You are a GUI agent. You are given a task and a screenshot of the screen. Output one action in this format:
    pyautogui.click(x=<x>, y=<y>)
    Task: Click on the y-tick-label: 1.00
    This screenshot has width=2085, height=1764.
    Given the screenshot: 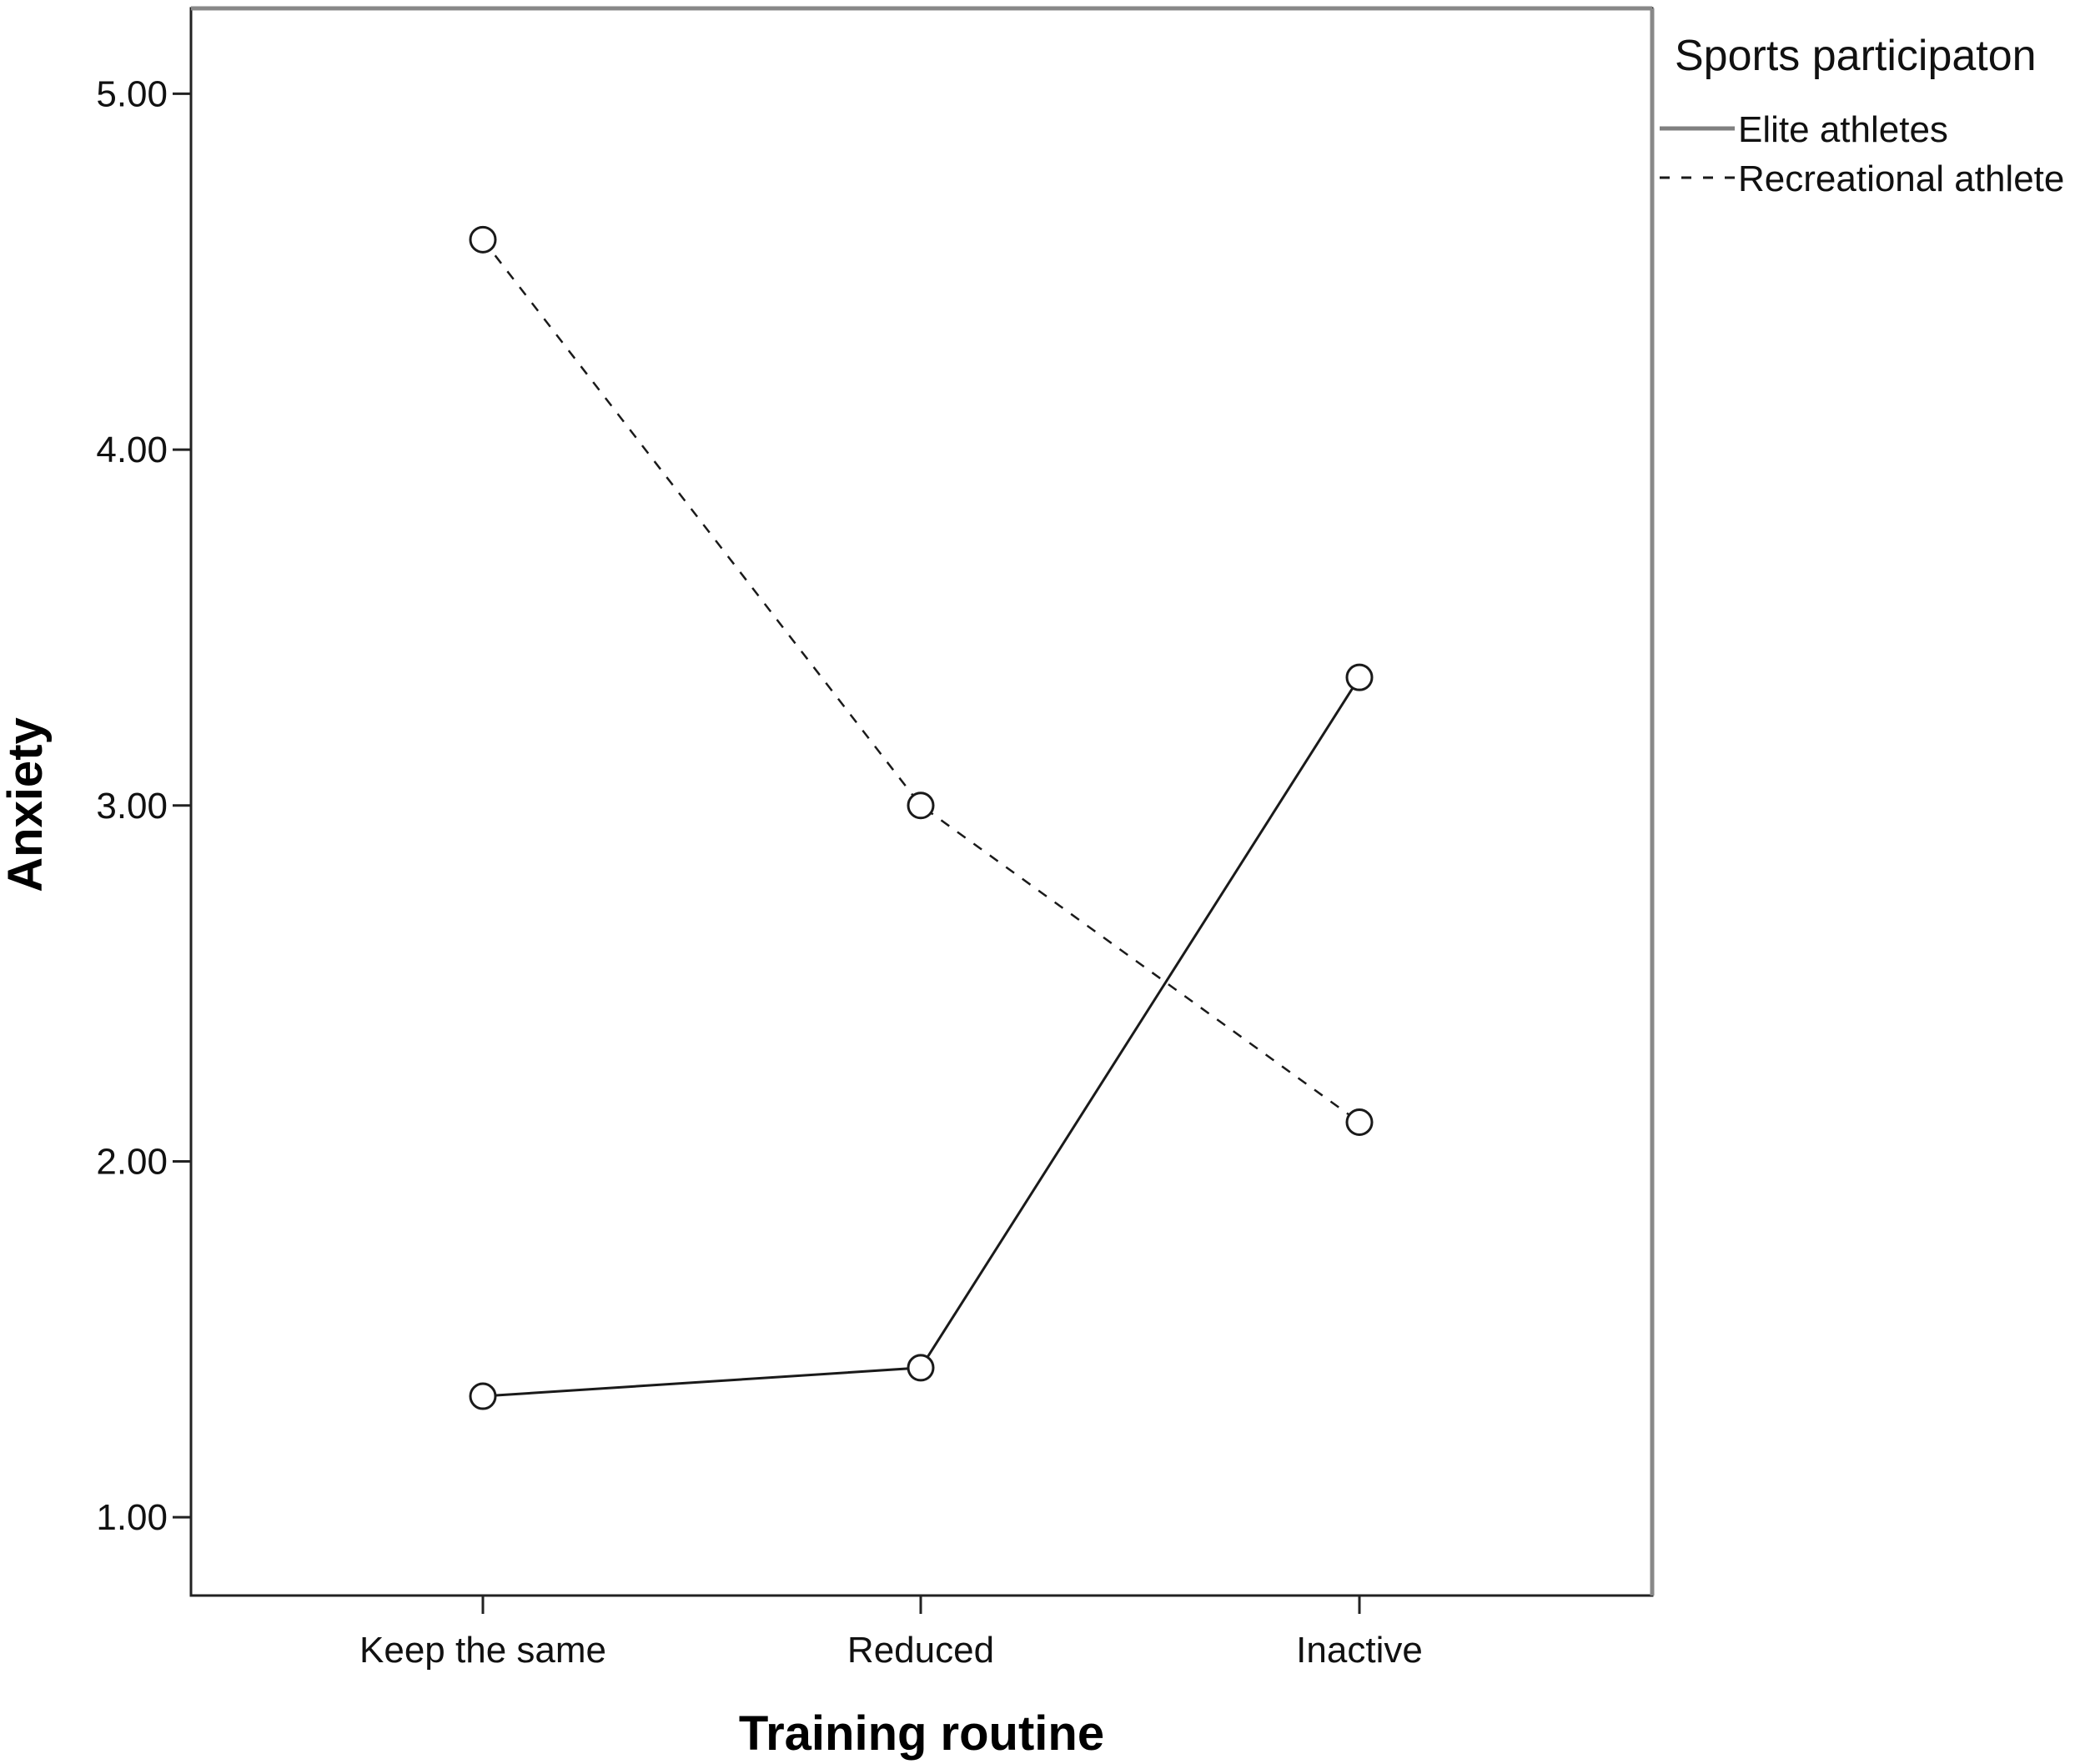 What is the action you would take?
    pyautogui.click(x=132, y=1517)
    